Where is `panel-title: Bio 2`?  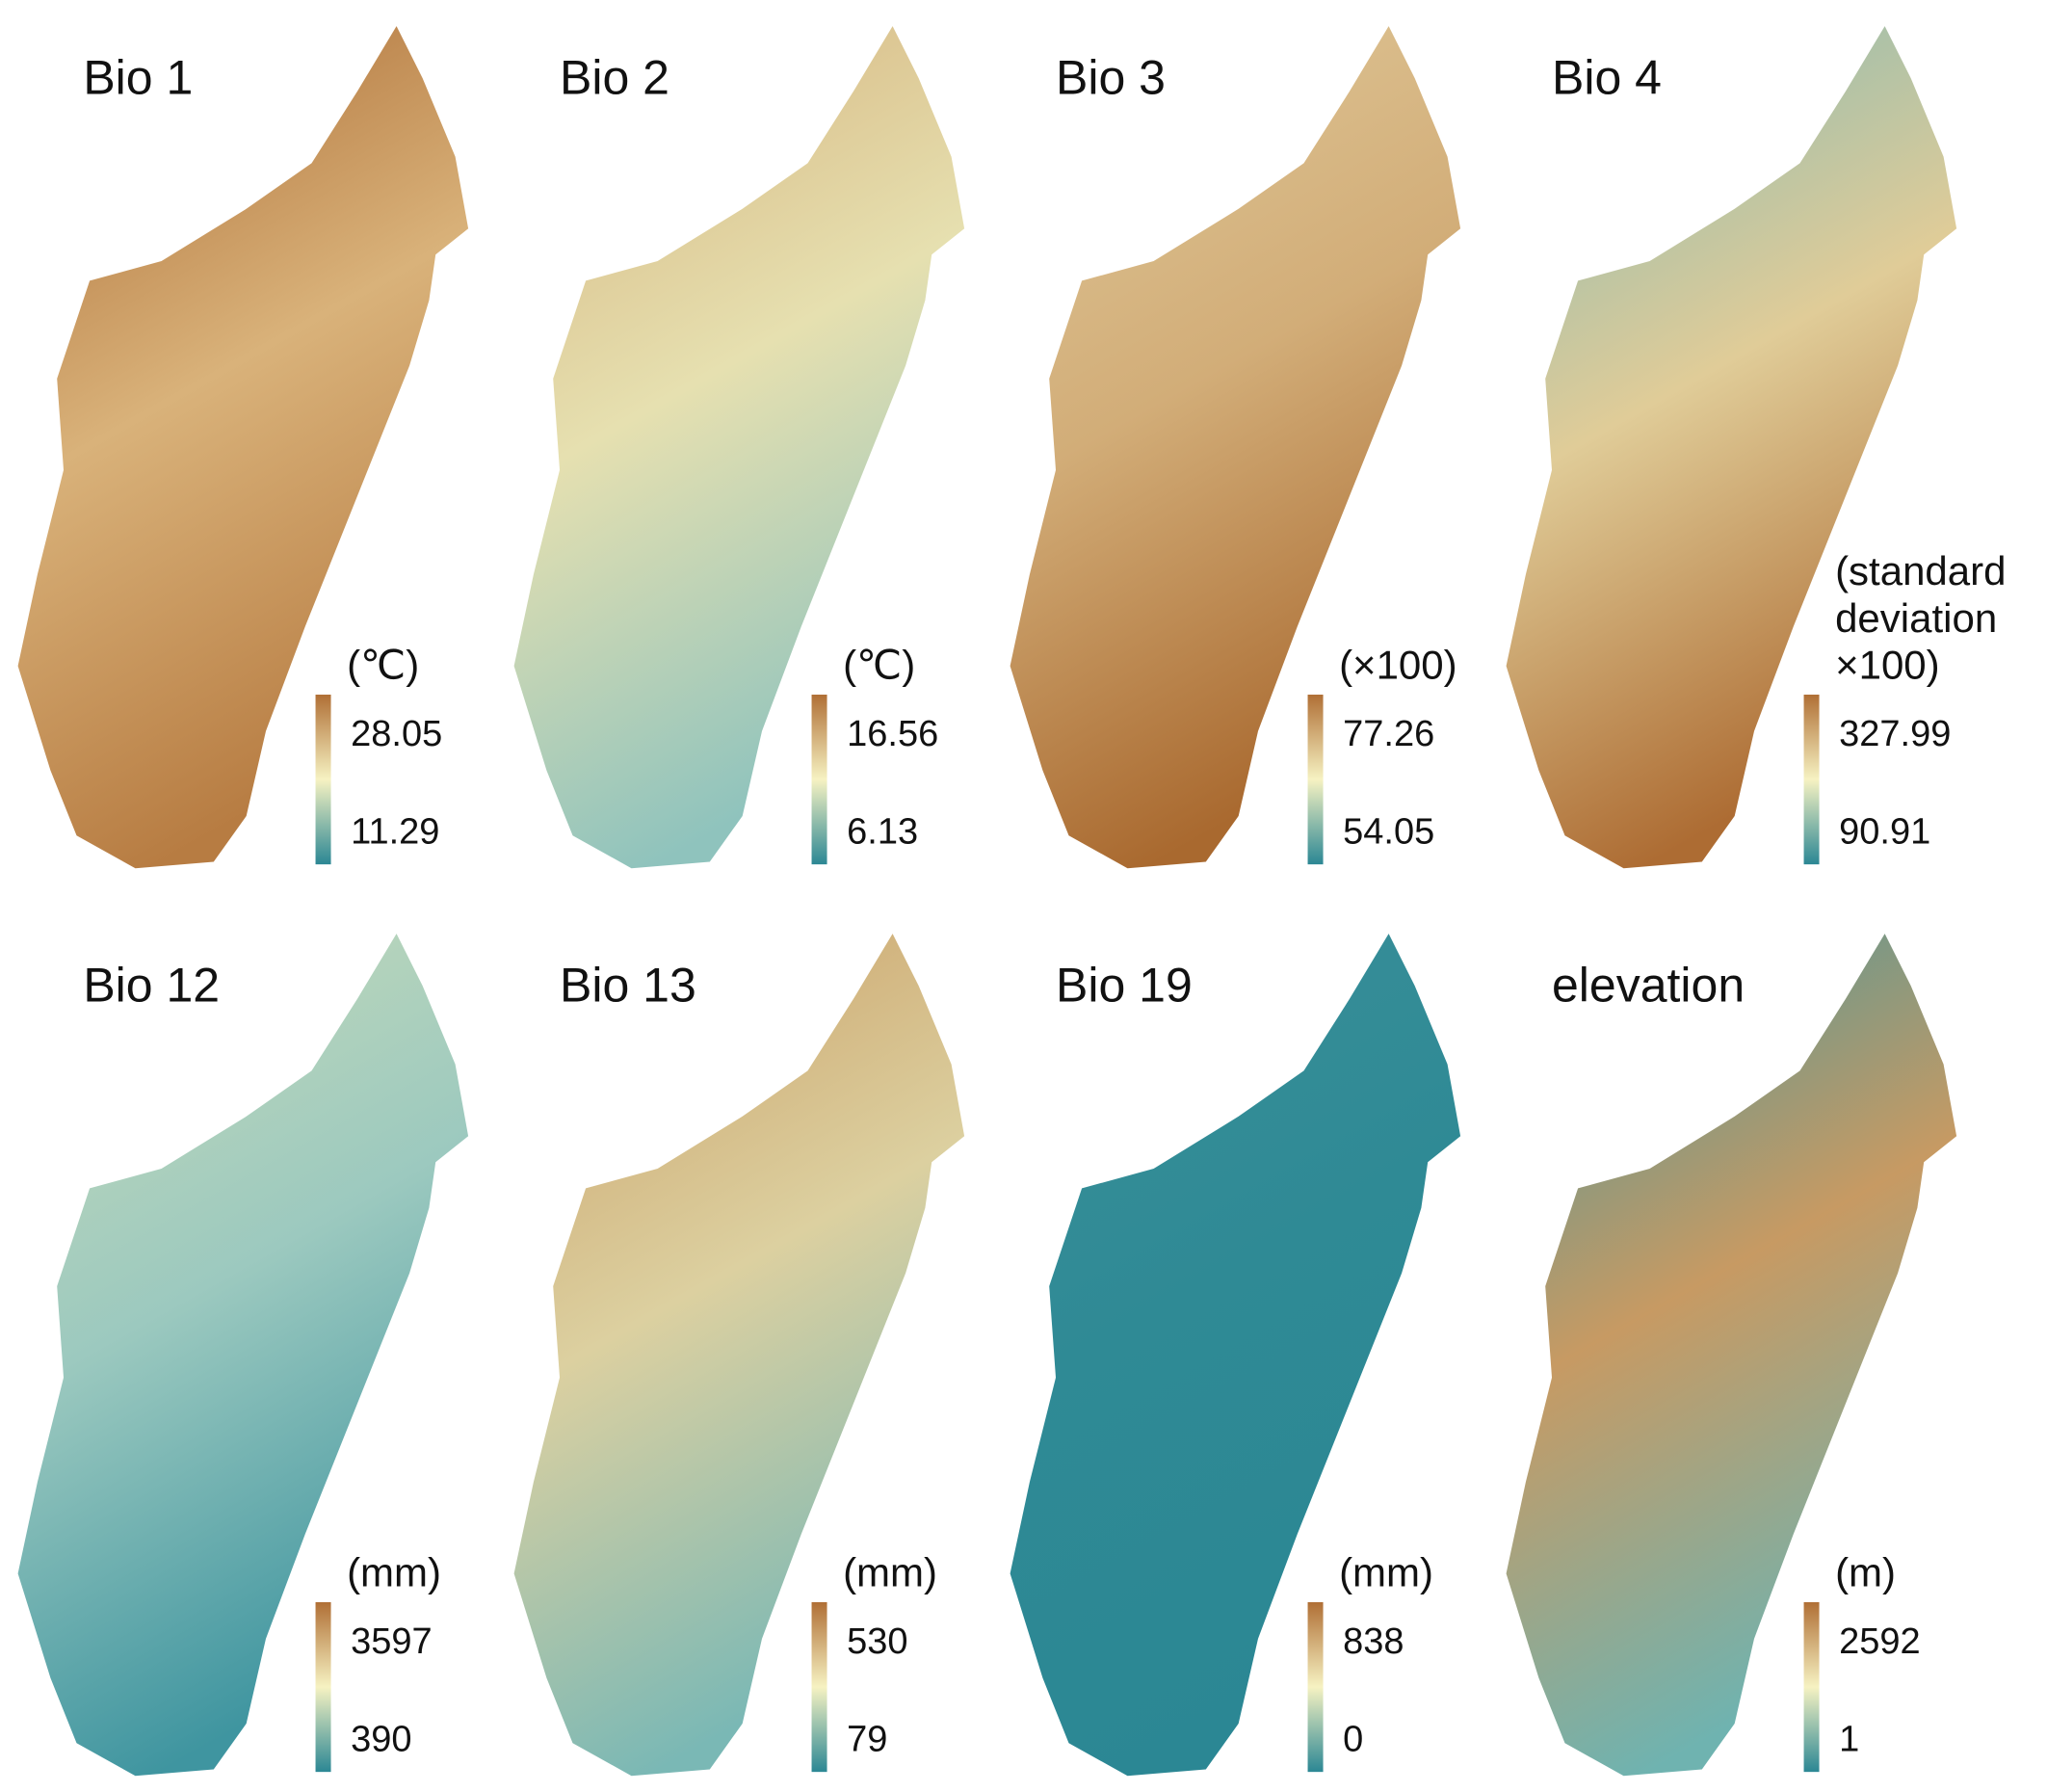 panel-title: Bio 2 is located at coordinates (615, 78).